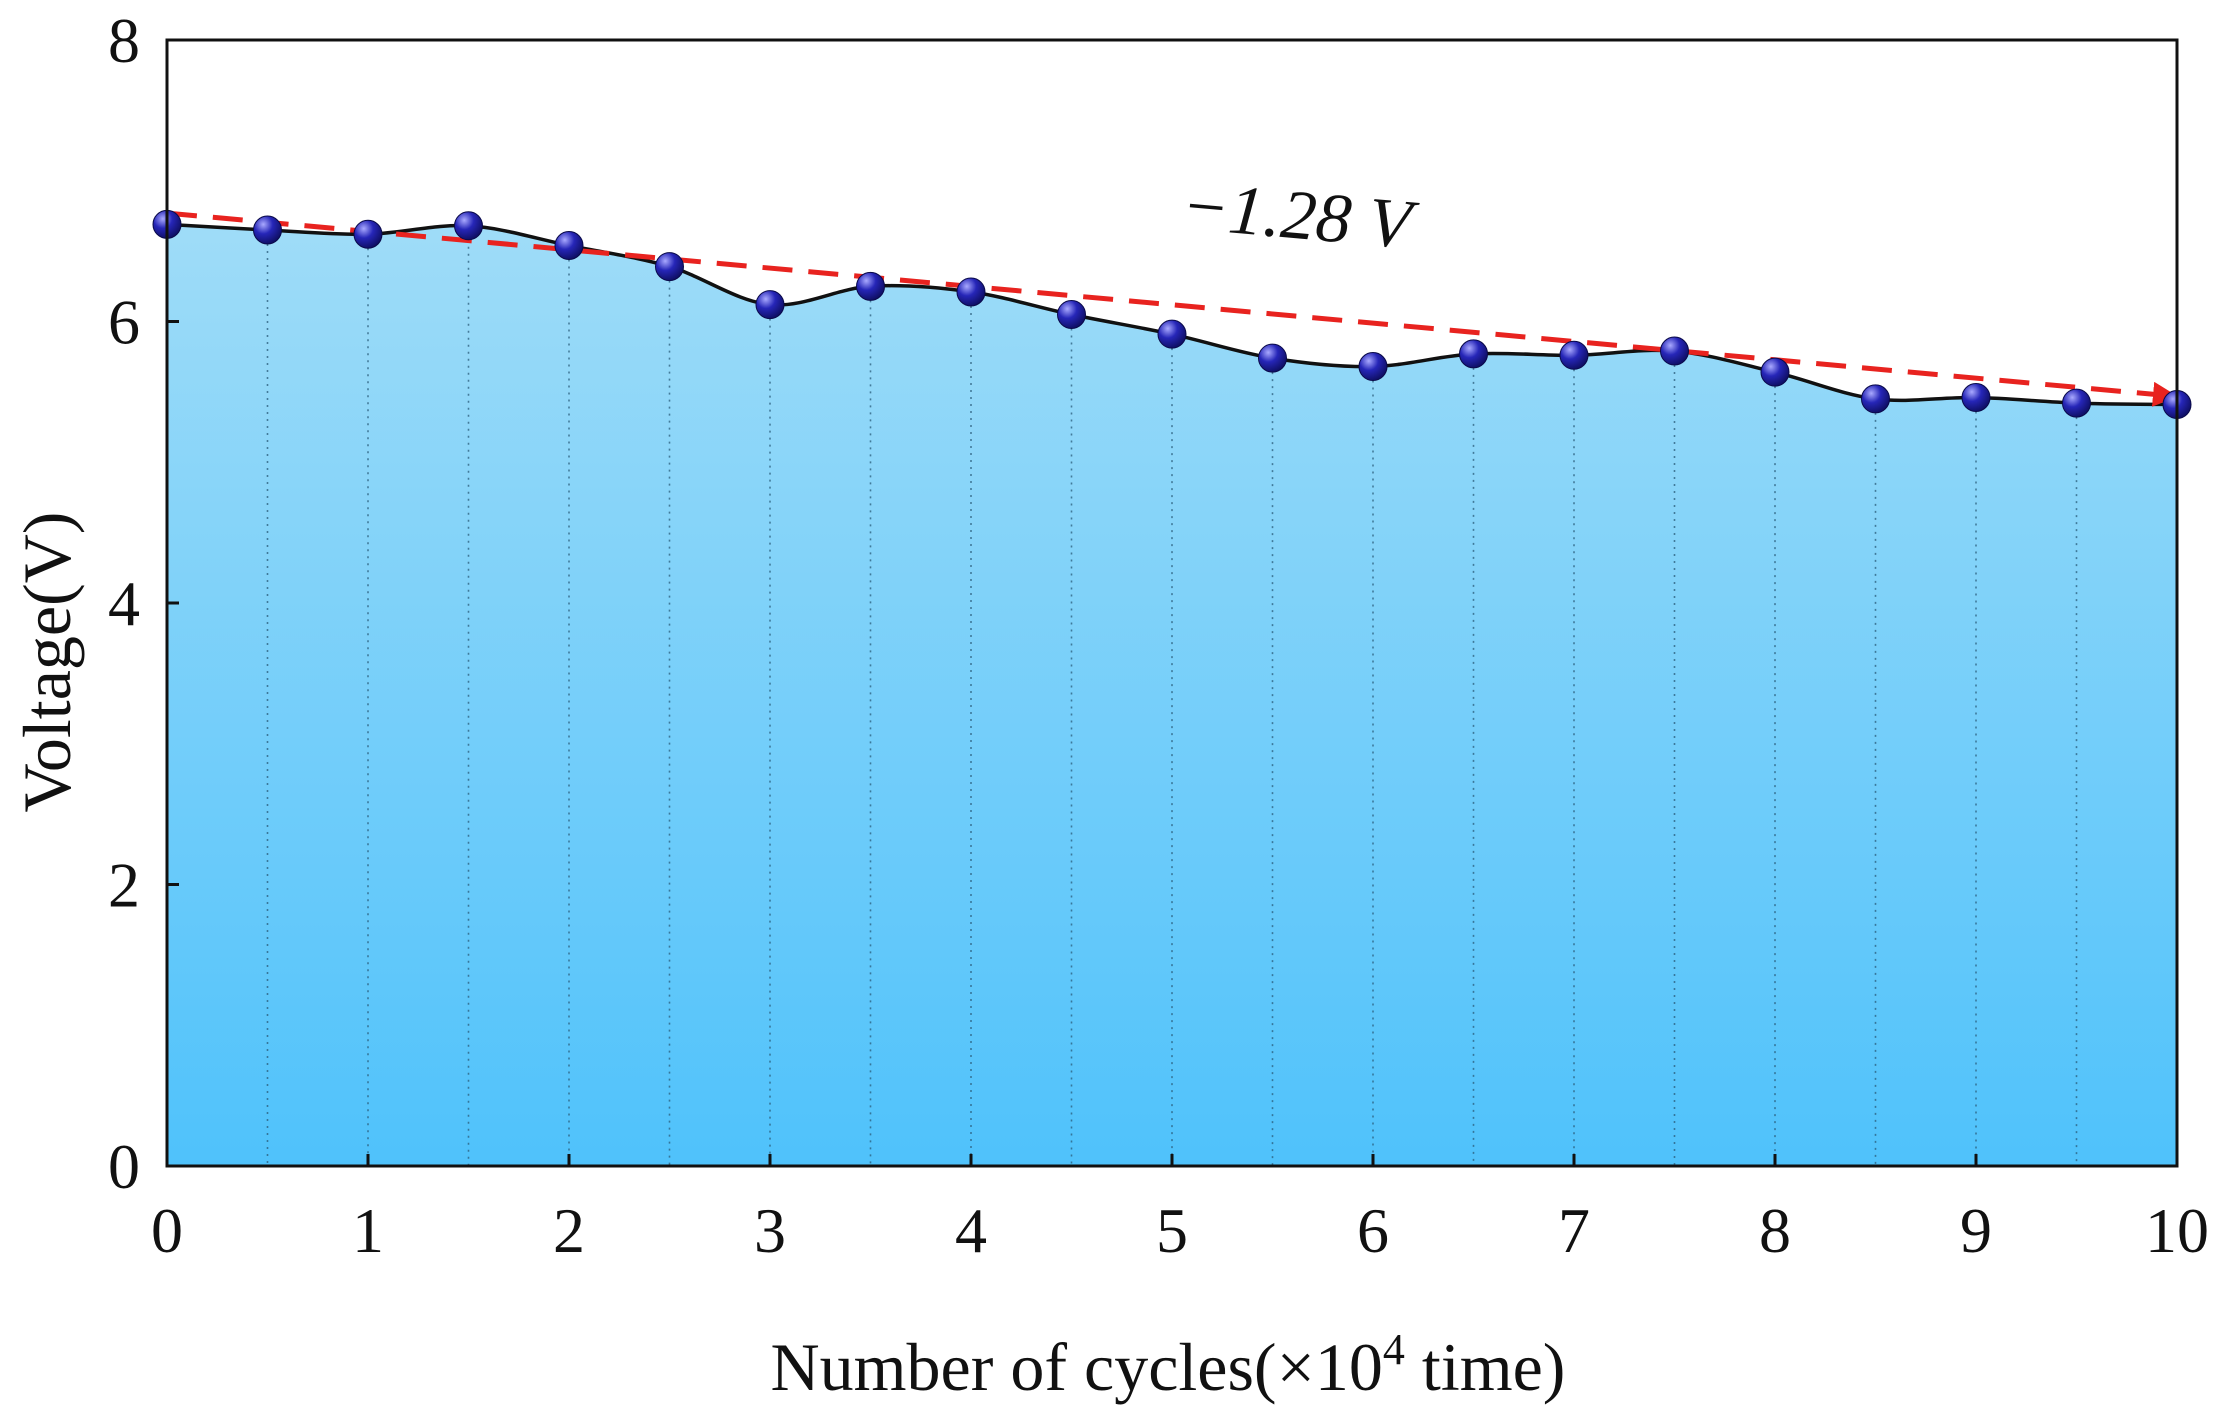 Image resolution: width=2220 pixels, height=1420 pixels. Describe the element at coordinates (124, 40) in the screenshot. I see `y-tick-label: 8` at that location.